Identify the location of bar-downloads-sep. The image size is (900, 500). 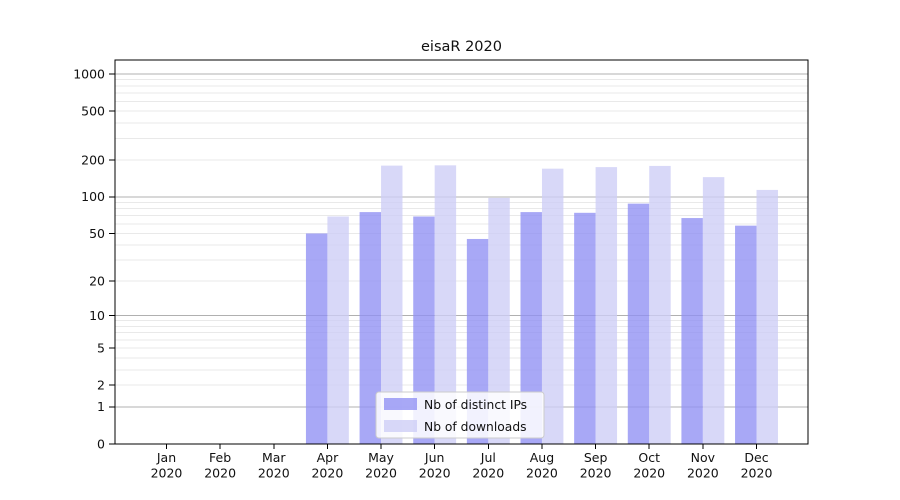
(606, 306).